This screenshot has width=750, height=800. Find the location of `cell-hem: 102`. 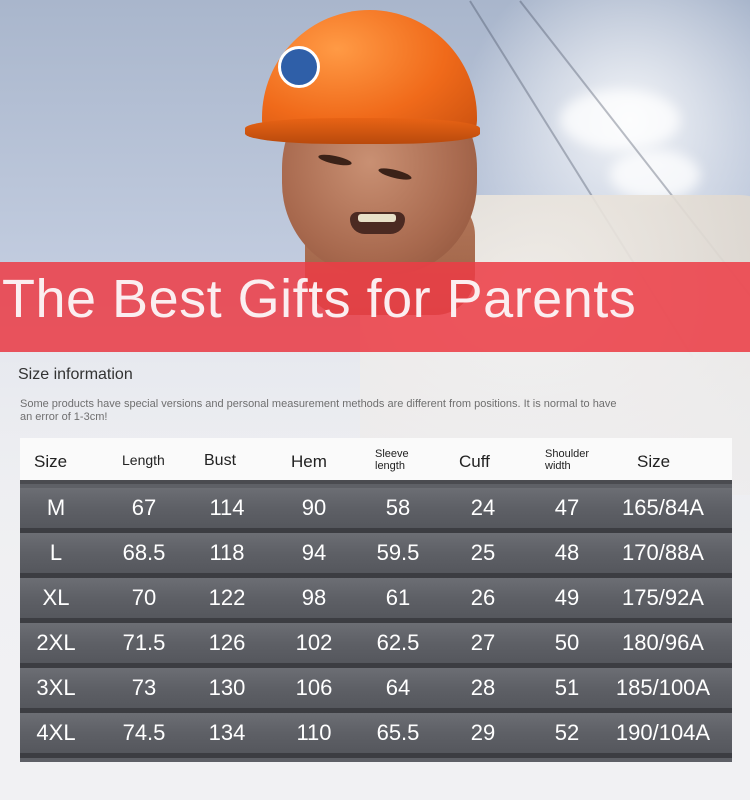

cell-hem: 102 is located at coordinates (314, 642).